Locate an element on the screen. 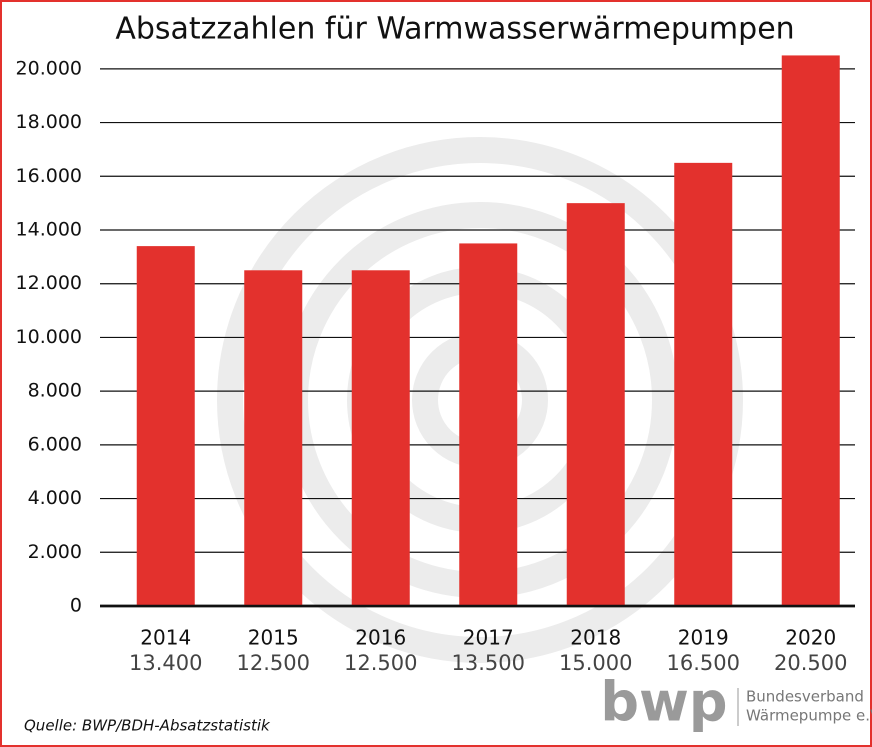 Image resolution: width=872 pixels, height=747 pixels. value-label: 13.500 is located at coordinates (488, 663).